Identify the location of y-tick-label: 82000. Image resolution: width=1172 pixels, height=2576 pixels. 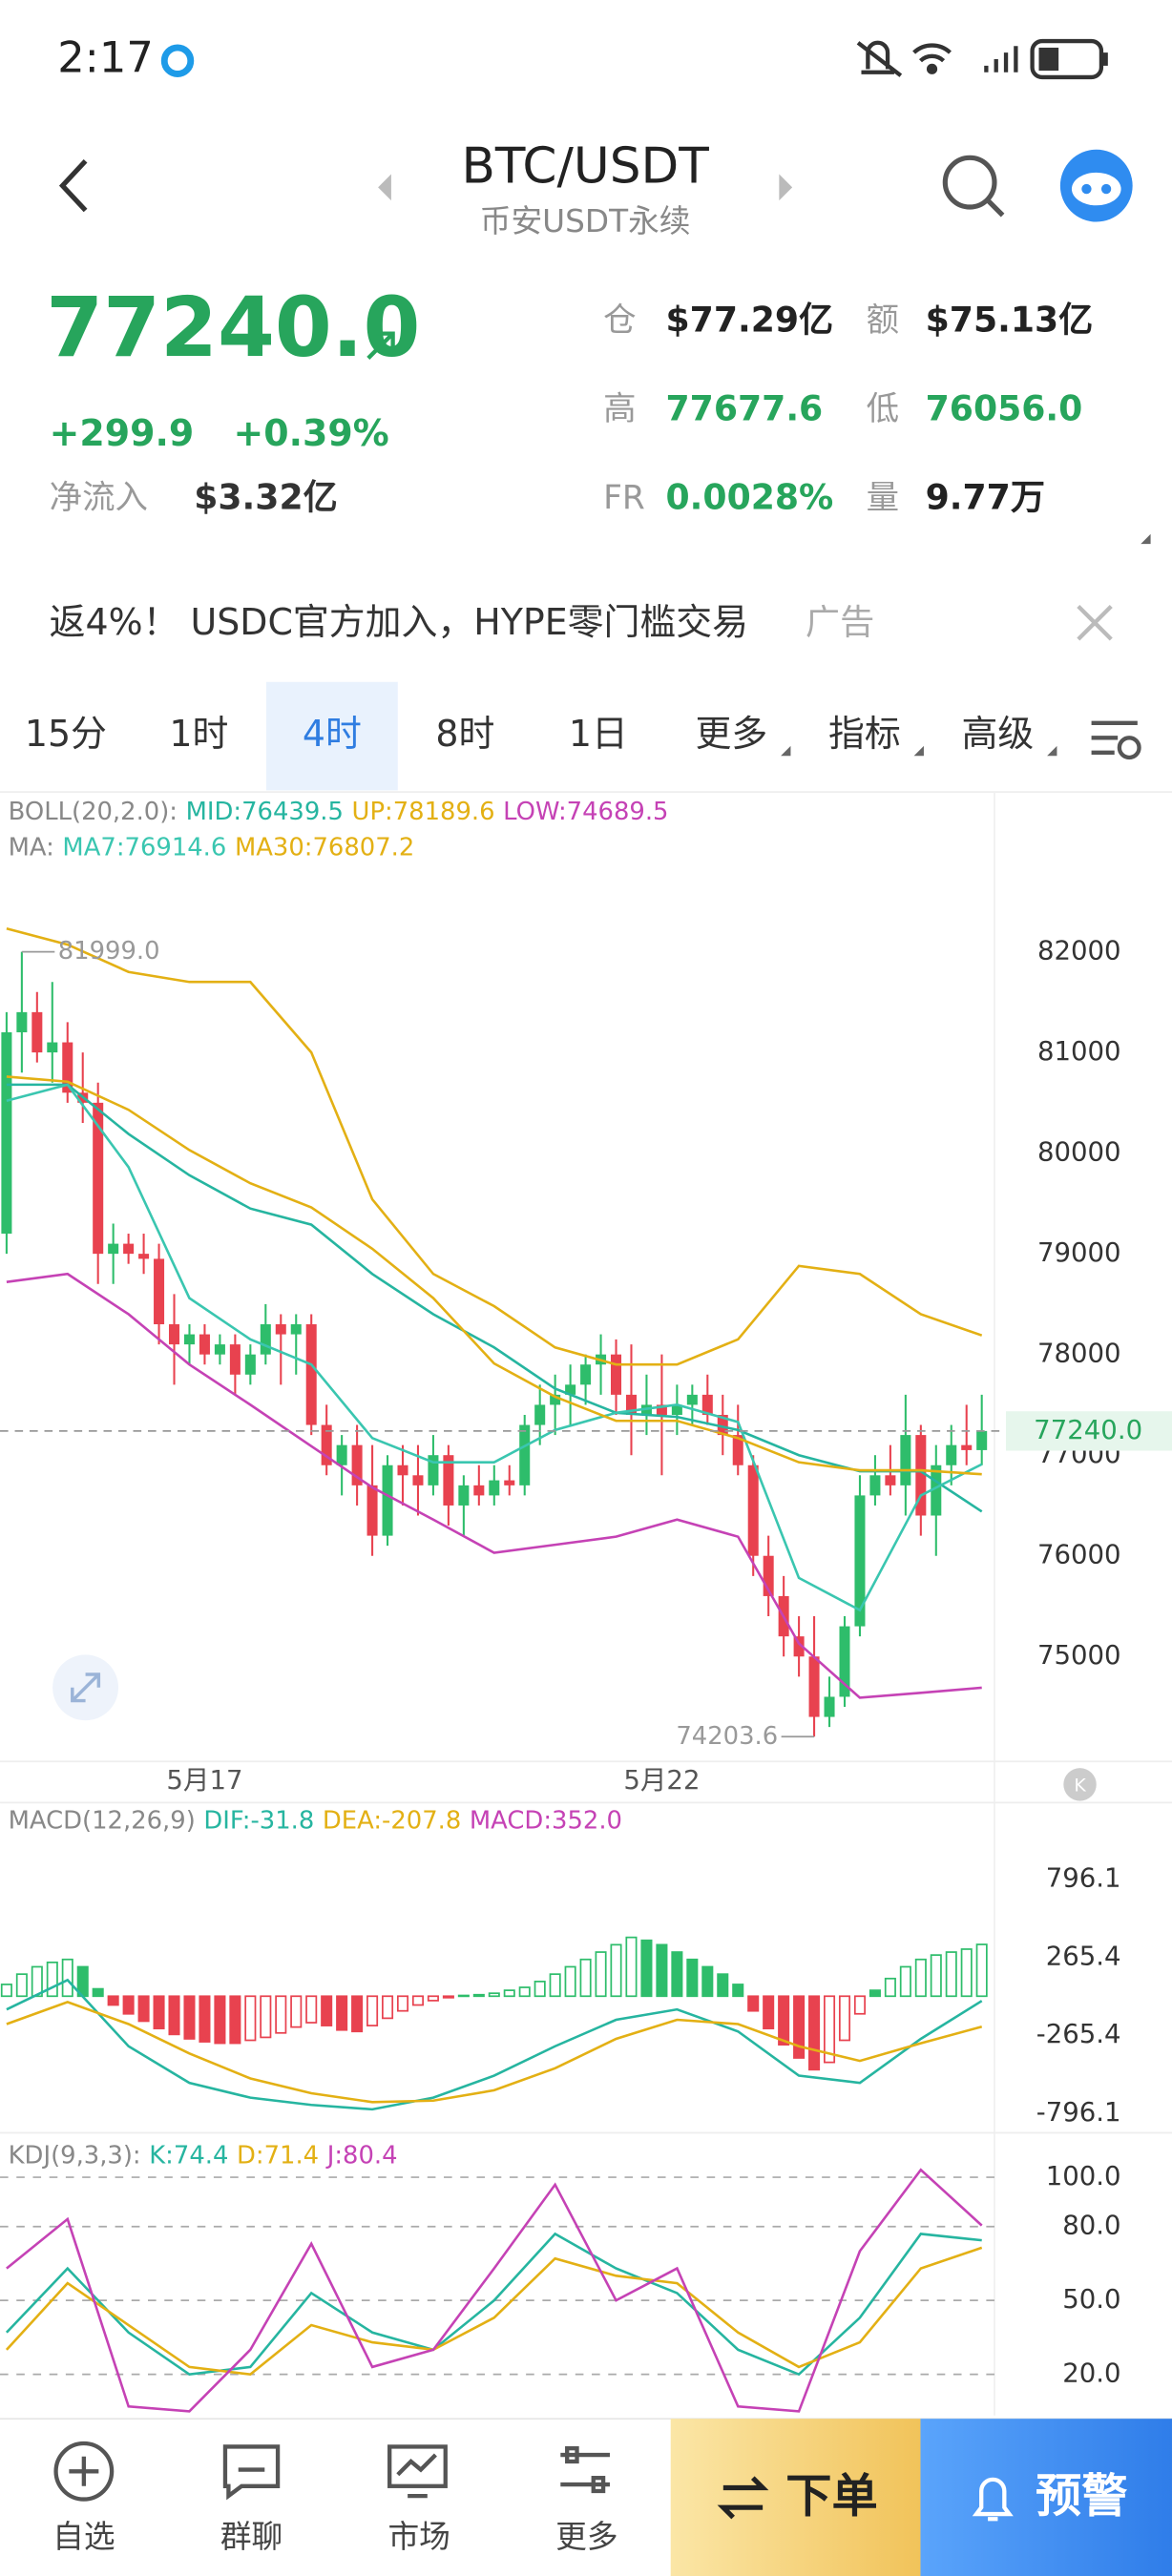
(1079, 951).